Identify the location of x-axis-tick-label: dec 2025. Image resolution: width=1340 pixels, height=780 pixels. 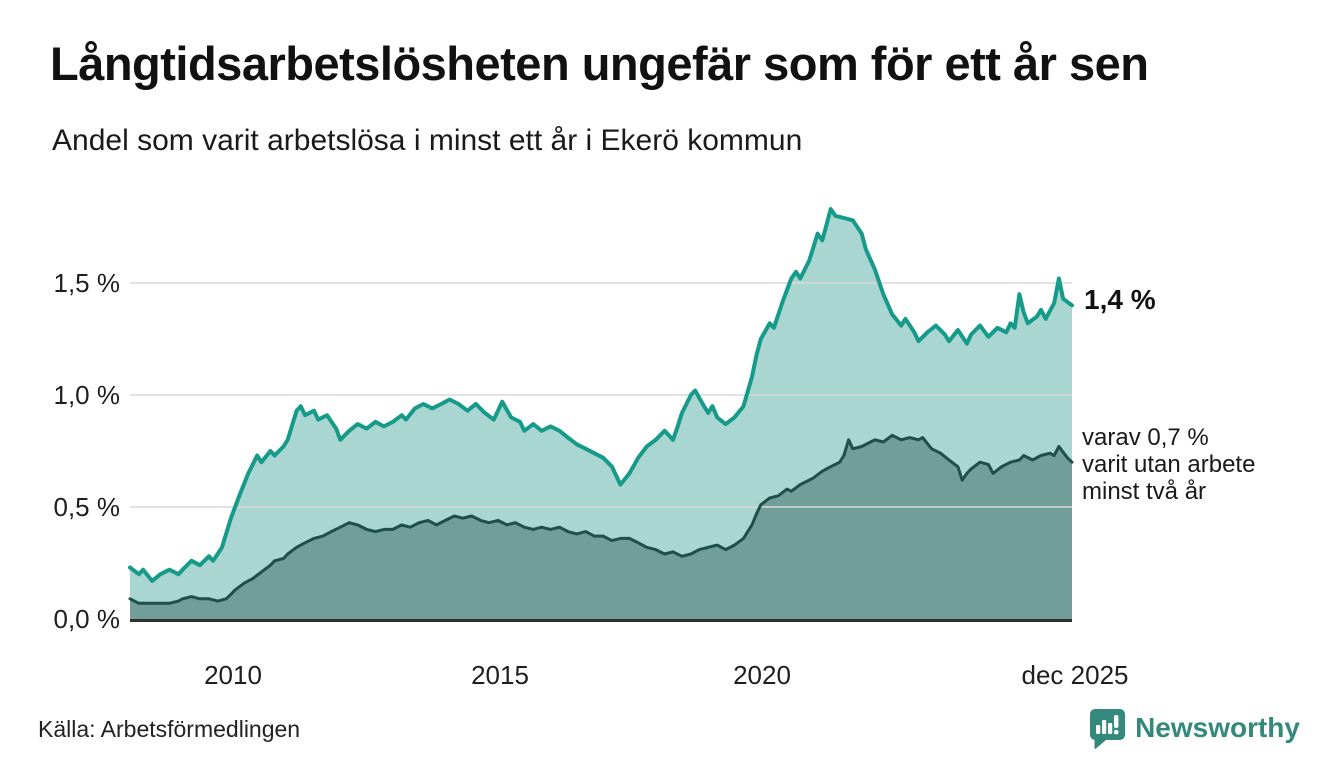
(1075, 675).